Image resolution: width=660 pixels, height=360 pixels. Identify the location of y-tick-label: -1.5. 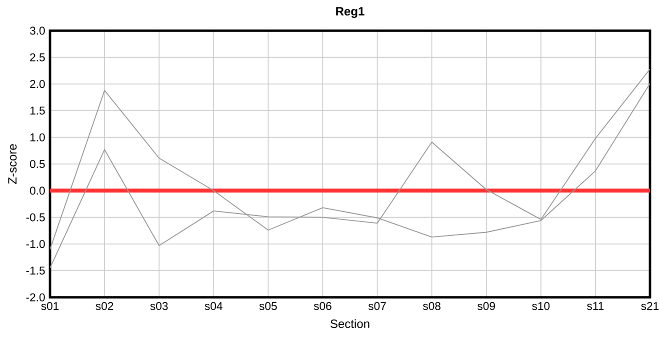
(35, 270).